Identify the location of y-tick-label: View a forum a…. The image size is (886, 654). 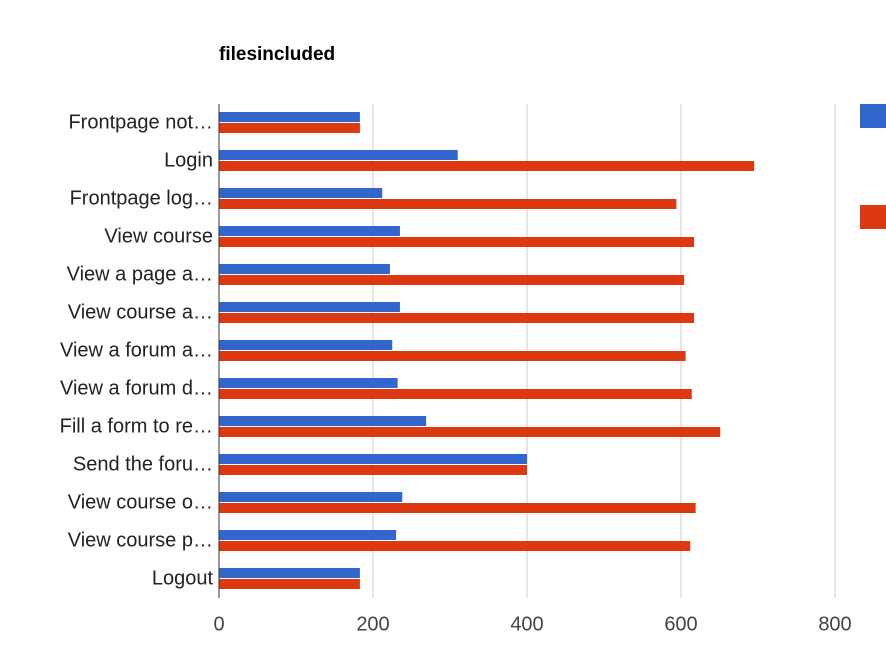
(136, 350).